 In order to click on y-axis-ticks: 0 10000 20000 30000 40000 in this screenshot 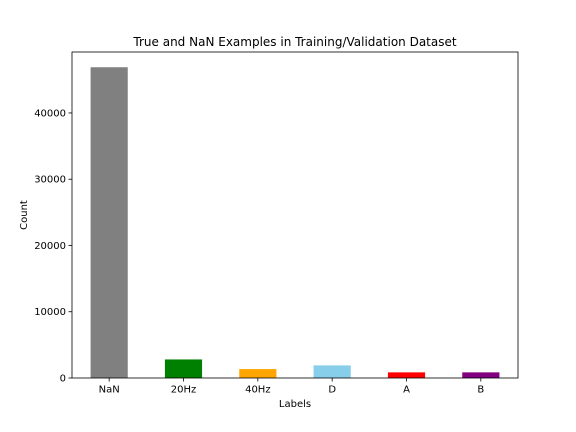, I will do `click(53, 246)`.